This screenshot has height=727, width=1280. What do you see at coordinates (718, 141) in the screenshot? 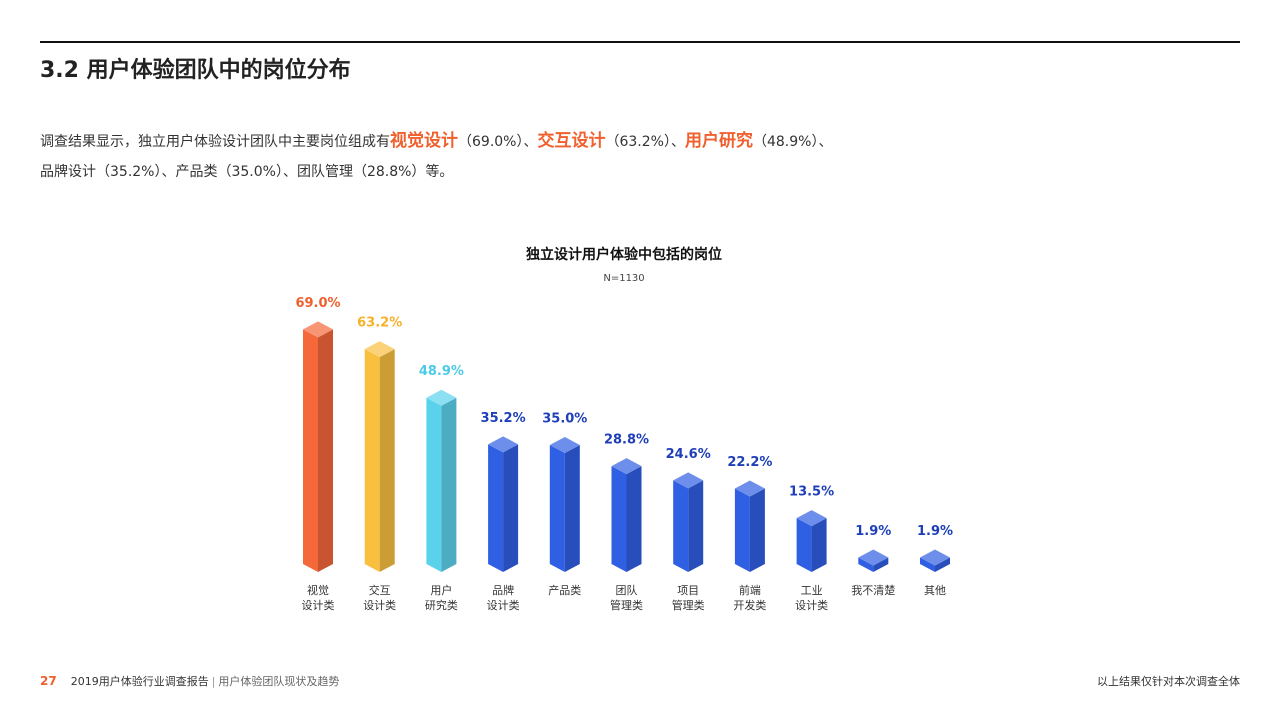
I see `intro-highlight: 用户研究` at bounding box center [718, 141].